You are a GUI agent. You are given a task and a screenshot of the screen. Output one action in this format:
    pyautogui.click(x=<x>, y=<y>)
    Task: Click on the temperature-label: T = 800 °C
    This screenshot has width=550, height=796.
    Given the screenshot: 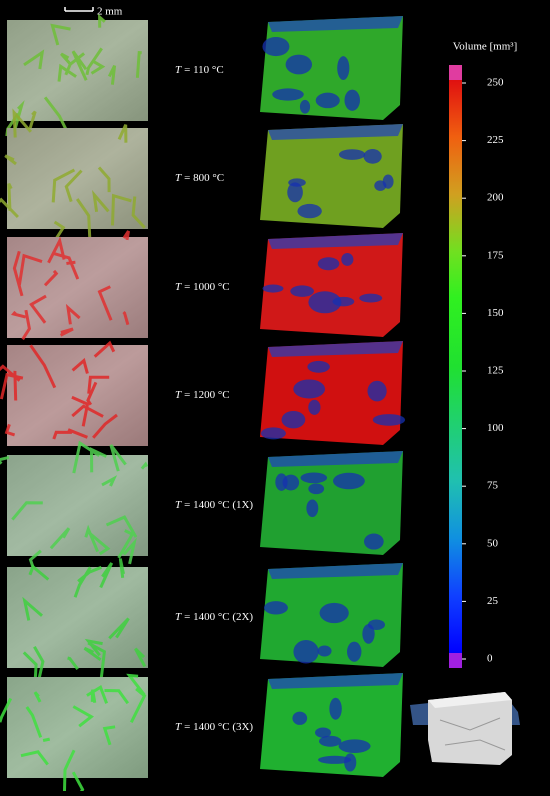 What is the action you would take?
    pyautogui.click(x=199, y=178)
    